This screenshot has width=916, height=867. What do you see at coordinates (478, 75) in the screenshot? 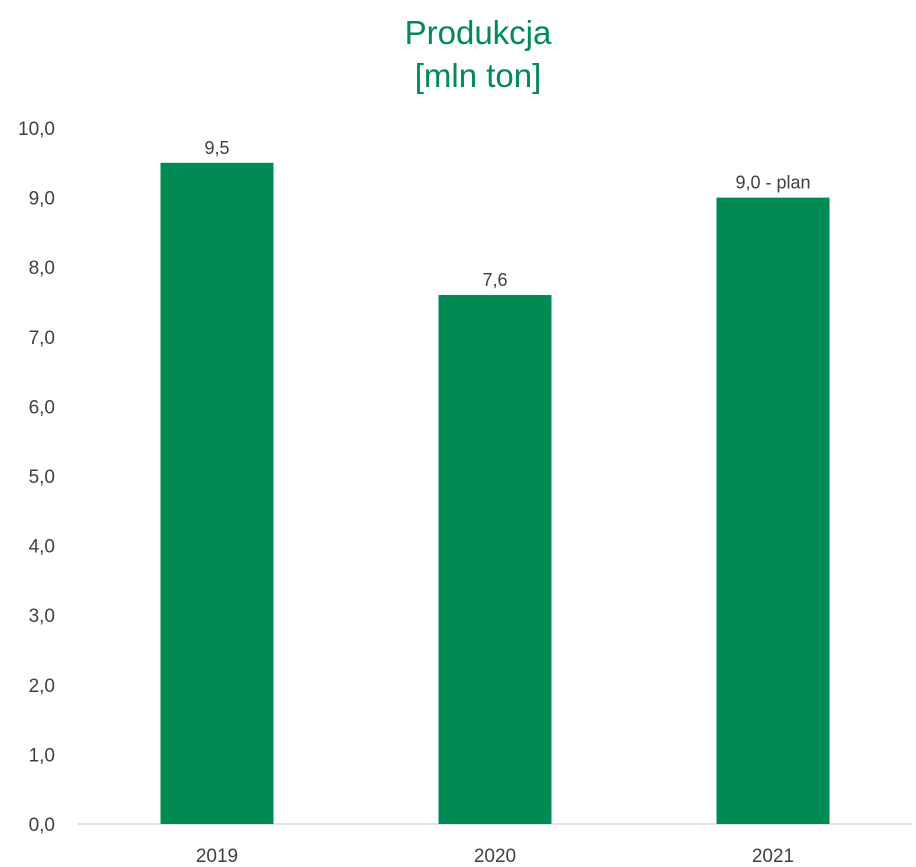
I see `chart-subtitle: [mln ton]` at bounding box center [478, 75].